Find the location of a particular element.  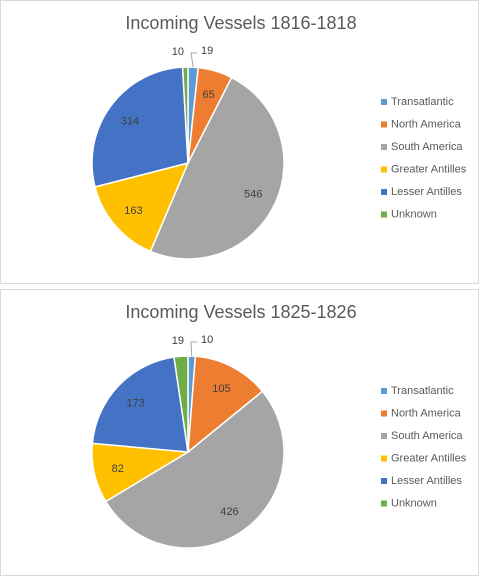

slice-label-greater-antilles: 82 is located at coordinates (118, 469).